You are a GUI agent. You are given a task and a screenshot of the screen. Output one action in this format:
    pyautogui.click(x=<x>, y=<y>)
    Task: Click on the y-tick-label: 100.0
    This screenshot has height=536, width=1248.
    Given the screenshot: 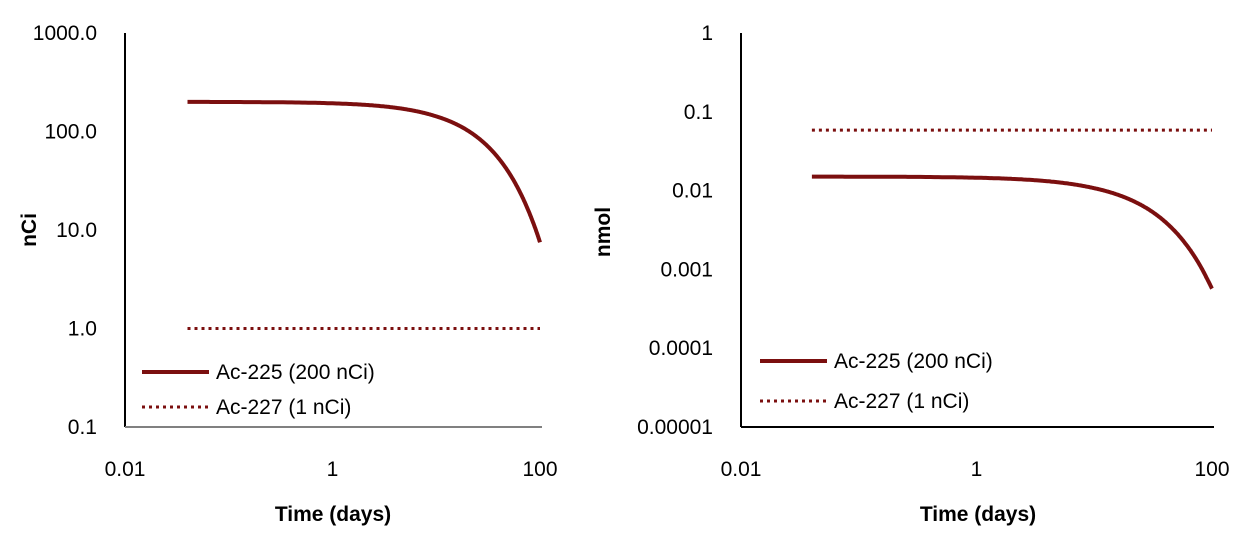 What is the action you would take?
    pyautogui.click(x=70, y=132)
    